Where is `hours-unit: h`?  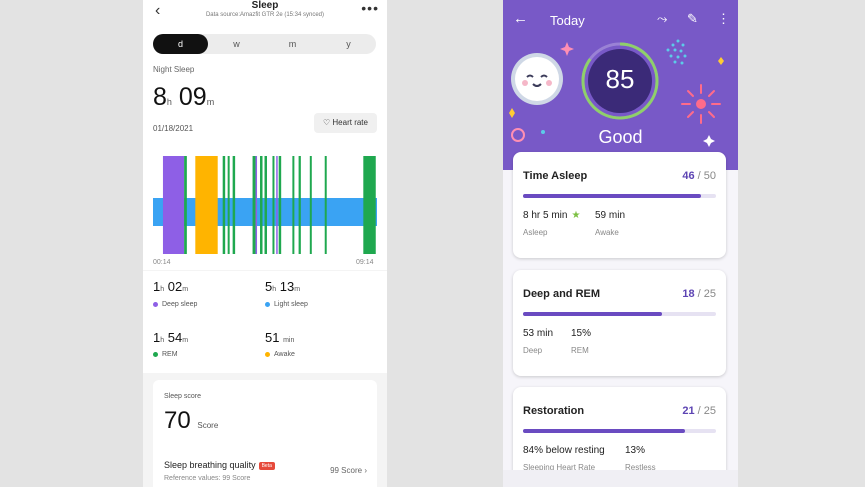
hours-unit: h is located at coordinates (169, 102).